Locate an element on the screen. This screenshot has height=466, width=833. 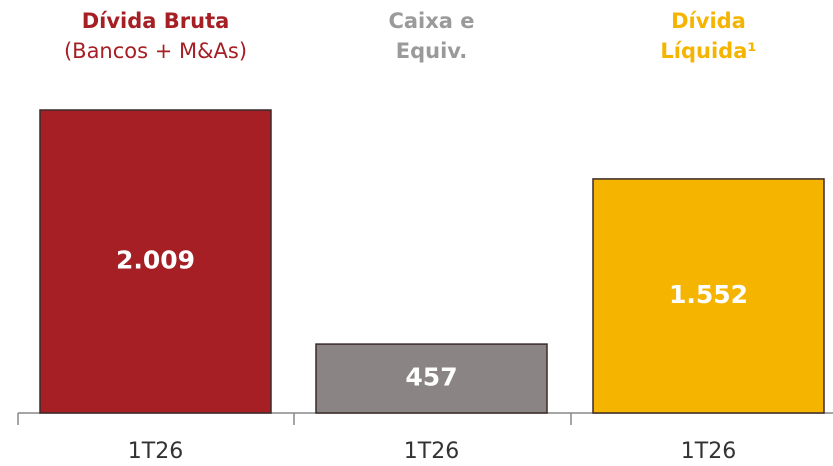
bar-header: Equiv. is located at coordinates (431, 51).